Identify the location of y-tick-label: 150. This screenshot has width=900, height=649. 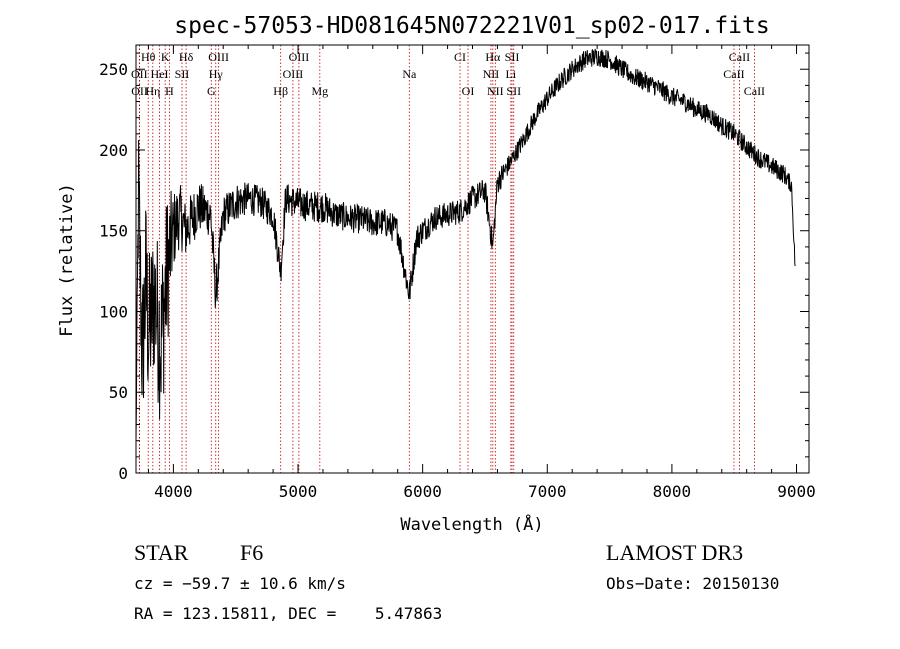
(113, 231).